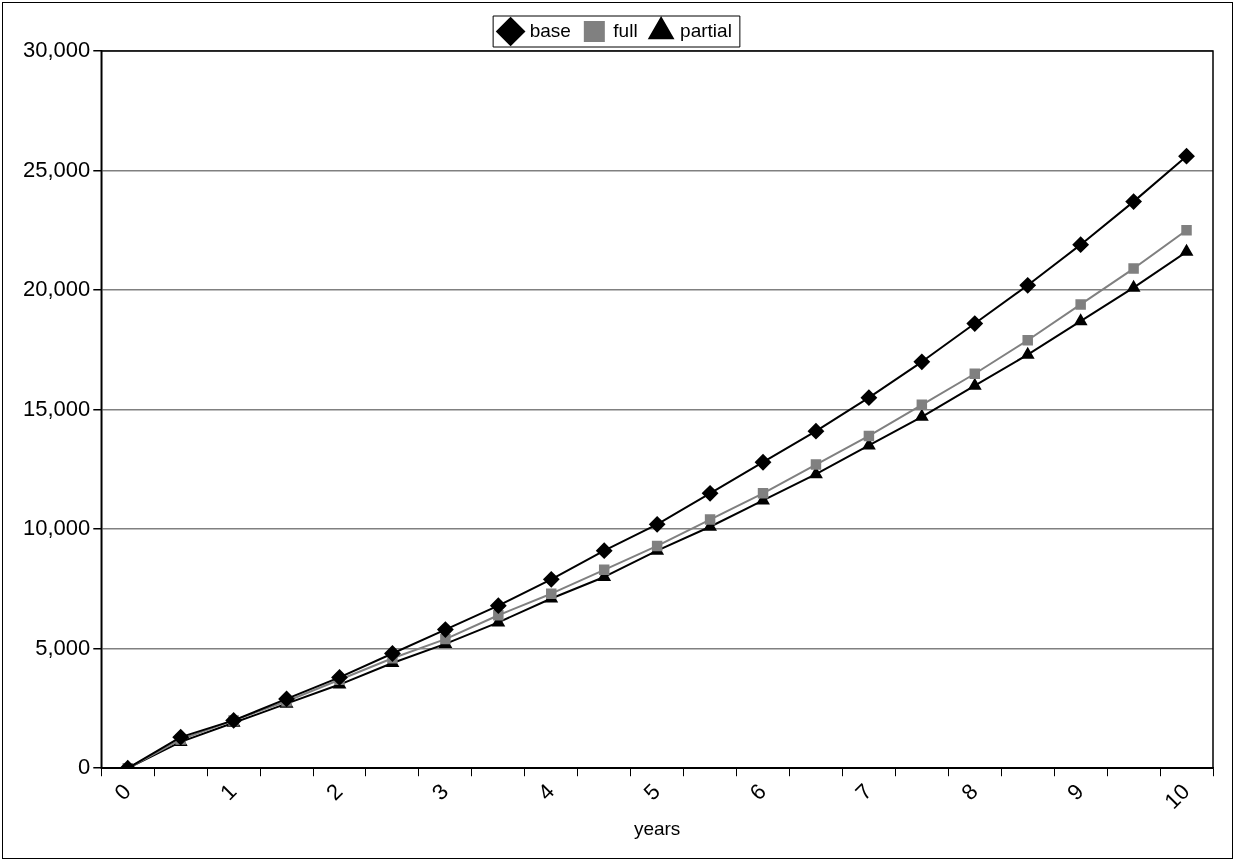 This screenshot has width=1235, height=861. I want to click on y-tick-label: 20,000, so click(56, 289).